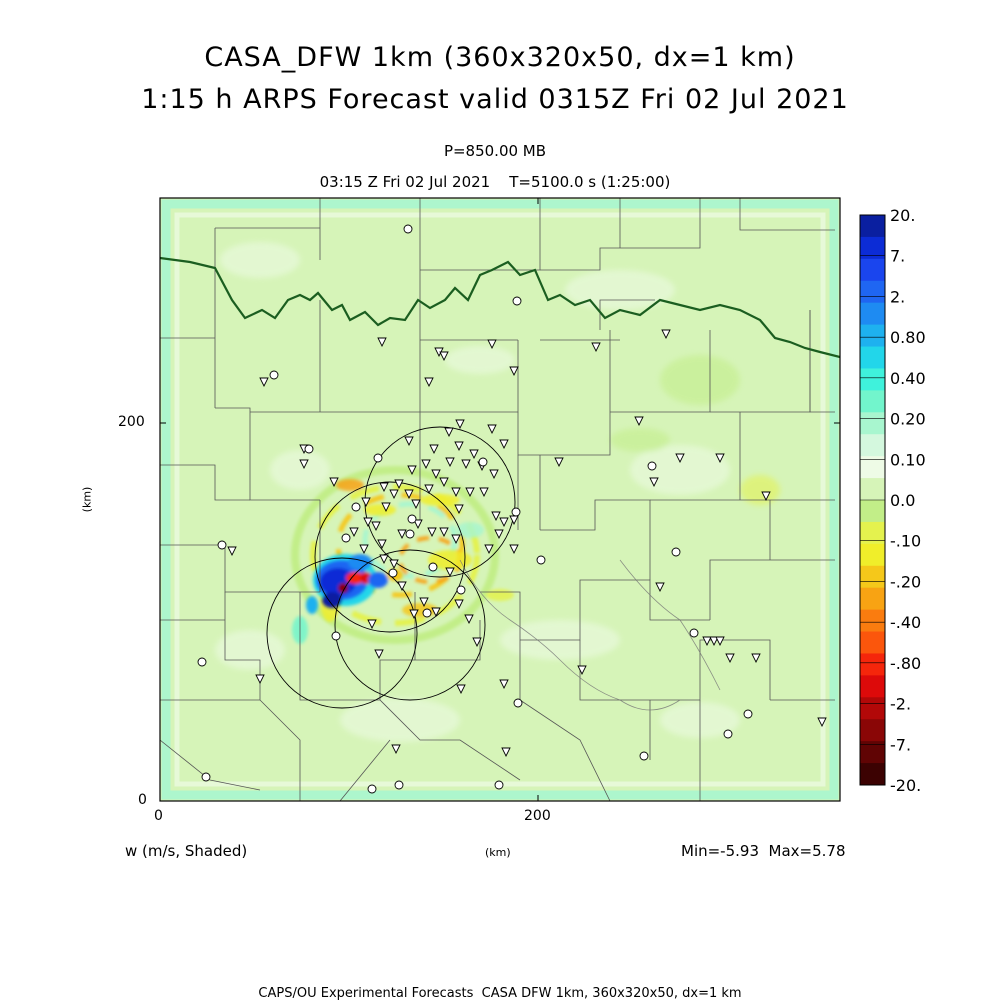  I want to click on y-axis-tick-200: 200, so click(131, 422).